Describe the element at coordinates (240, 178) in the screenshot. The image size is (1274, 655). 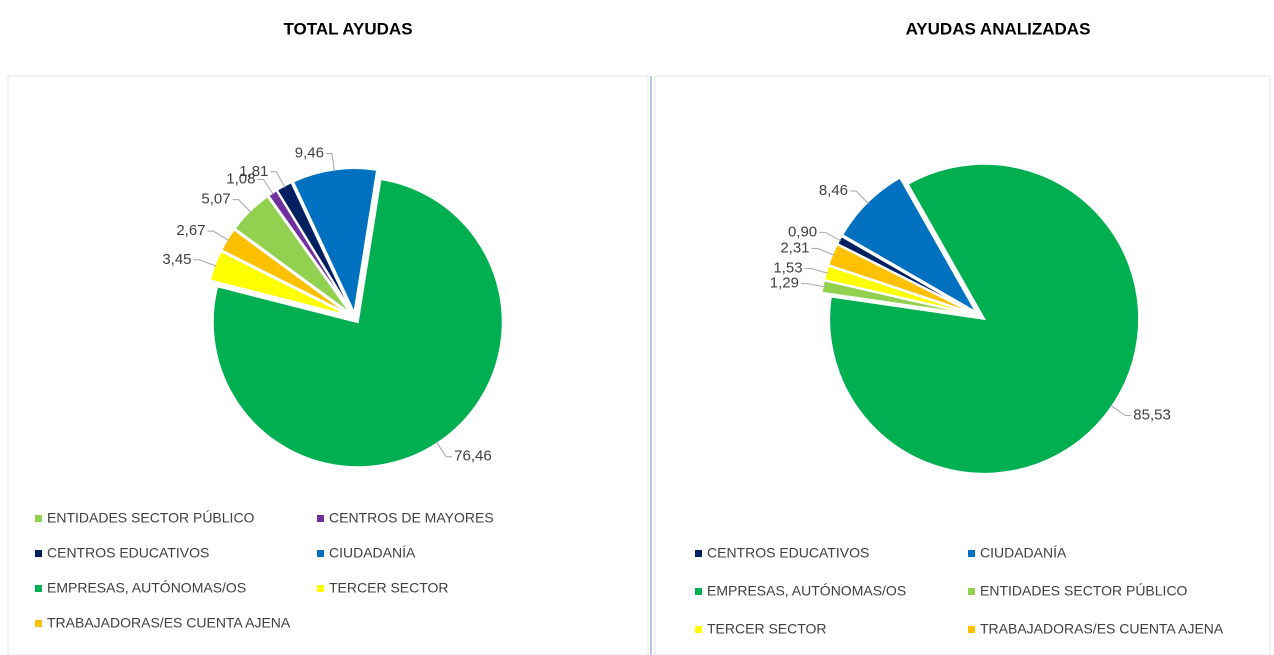
I see `data-label: 1,08` at that location.